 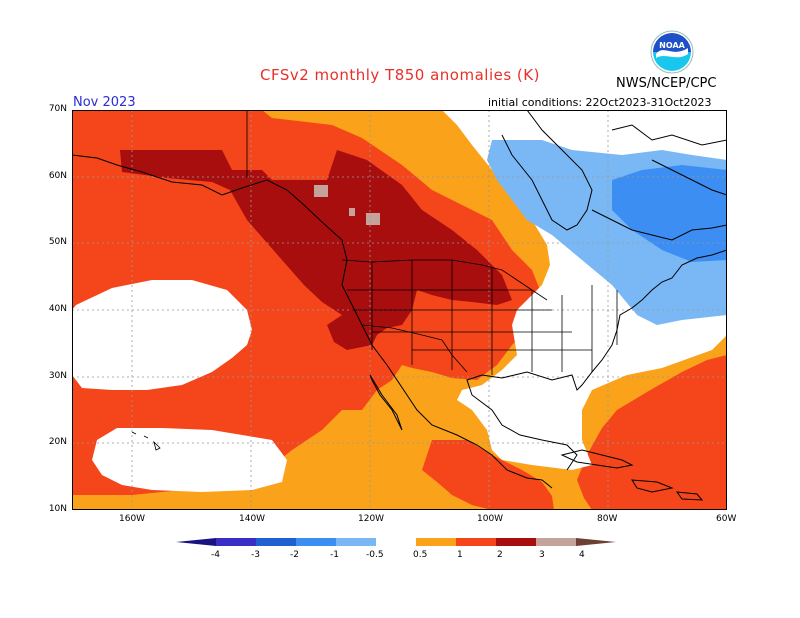 I want to click on legend-label: 4, so click(x=582, y=555).